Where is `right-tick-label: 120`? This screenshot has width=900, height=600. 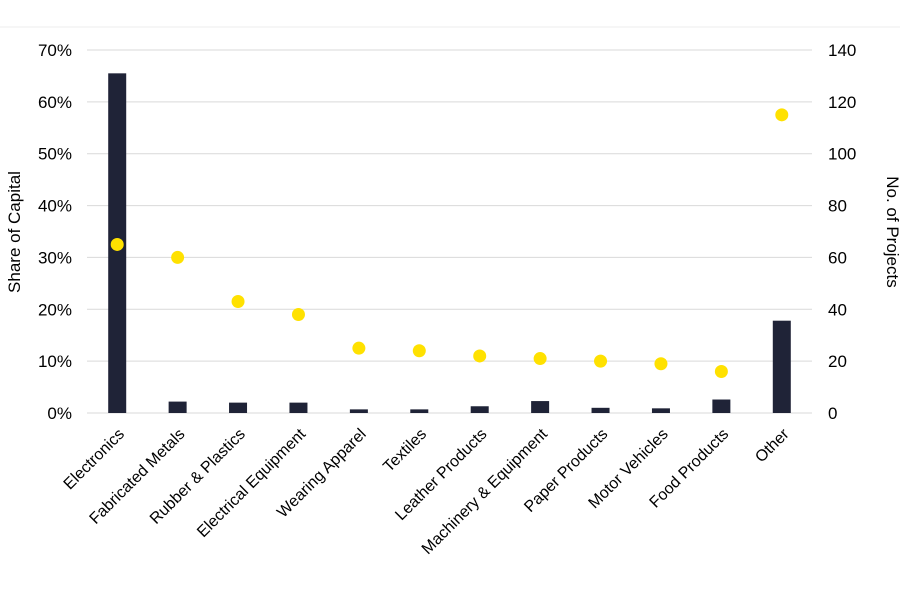 right-tick-label: 120 is located at coordinates (842, 102).